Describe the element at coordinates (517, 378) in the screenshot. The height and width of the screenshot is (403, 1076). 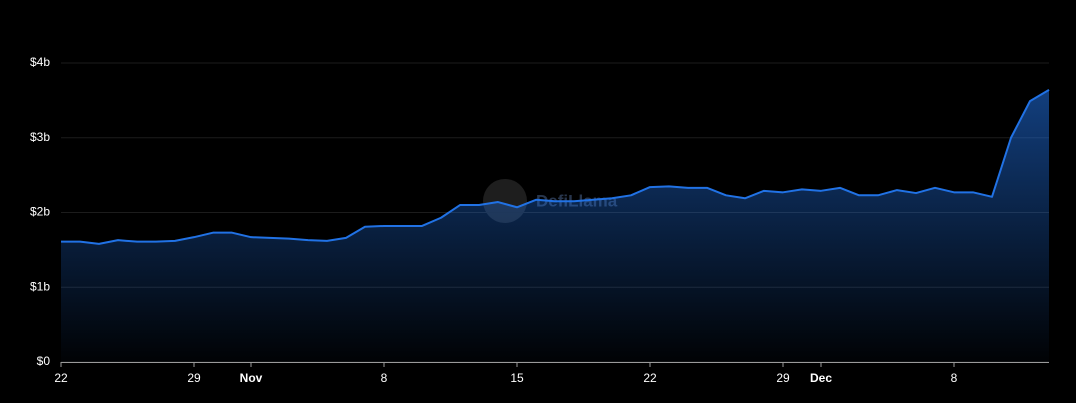
I see `x-tick-label: 15` at that location.